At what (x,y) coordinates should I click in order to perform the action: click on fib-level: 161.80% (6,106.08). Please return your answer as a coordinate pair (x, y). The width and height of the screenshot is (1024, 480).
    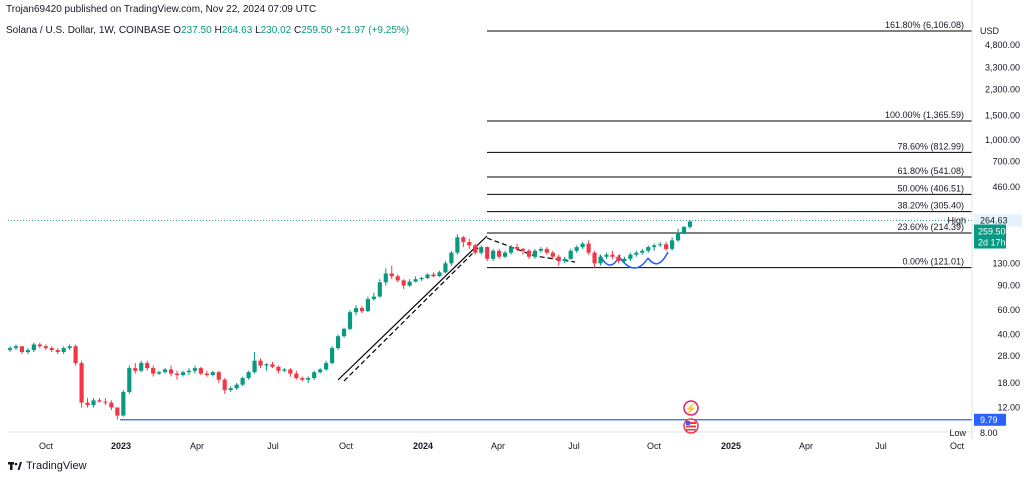
    Looking at the image, I should click on (729, 26).